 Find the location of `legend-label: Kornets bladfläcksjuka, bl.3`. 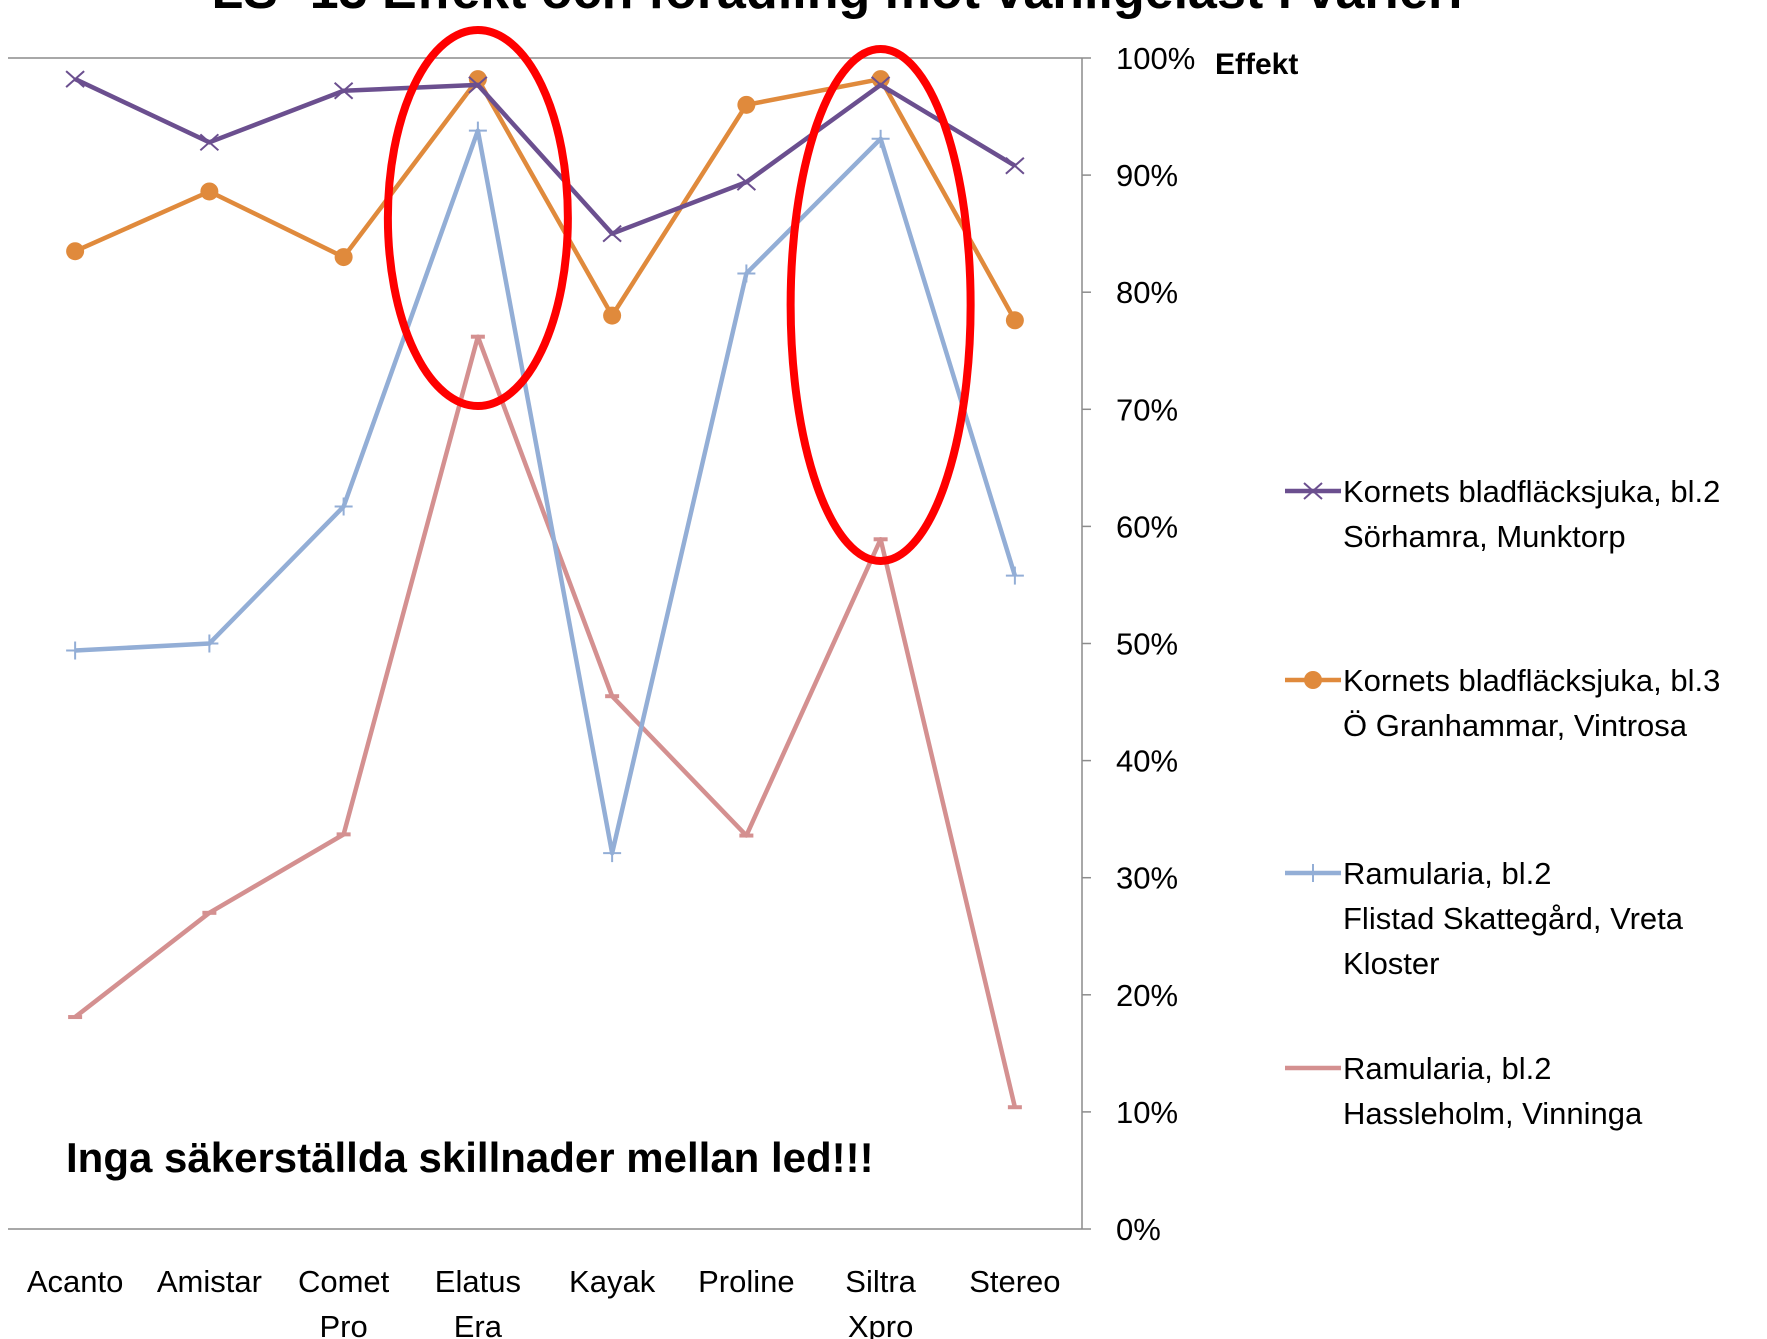

legend-label: Kornets bladfläcksjuka, bl.3 is located at coordinates (1531, 680).